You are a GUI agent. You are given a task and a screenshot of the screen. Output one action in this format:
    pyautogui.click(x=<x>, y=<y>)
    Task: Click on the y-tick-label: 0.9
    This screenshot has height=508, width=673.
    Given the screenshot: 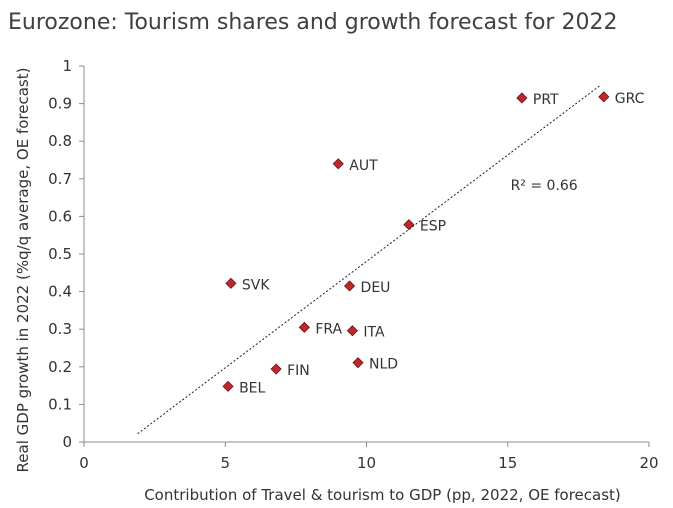 What is the action you would take?
    pyautogui.click(x=60, y=104)
    